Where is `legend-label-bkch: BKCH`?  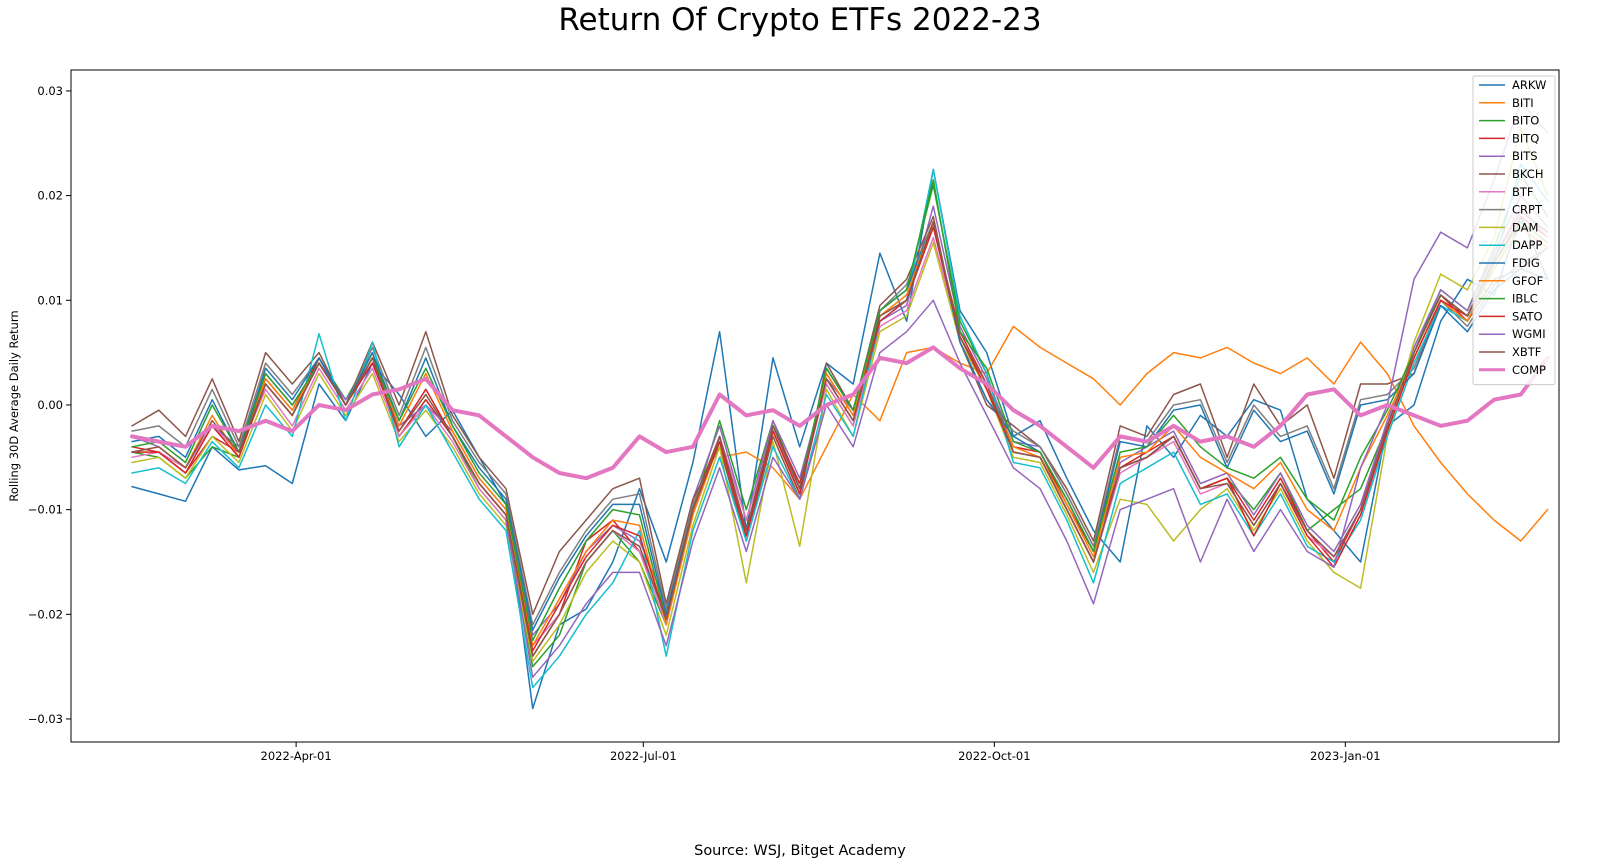
legend-label-bkch: BKCH is located at coordinates (1527, 174).